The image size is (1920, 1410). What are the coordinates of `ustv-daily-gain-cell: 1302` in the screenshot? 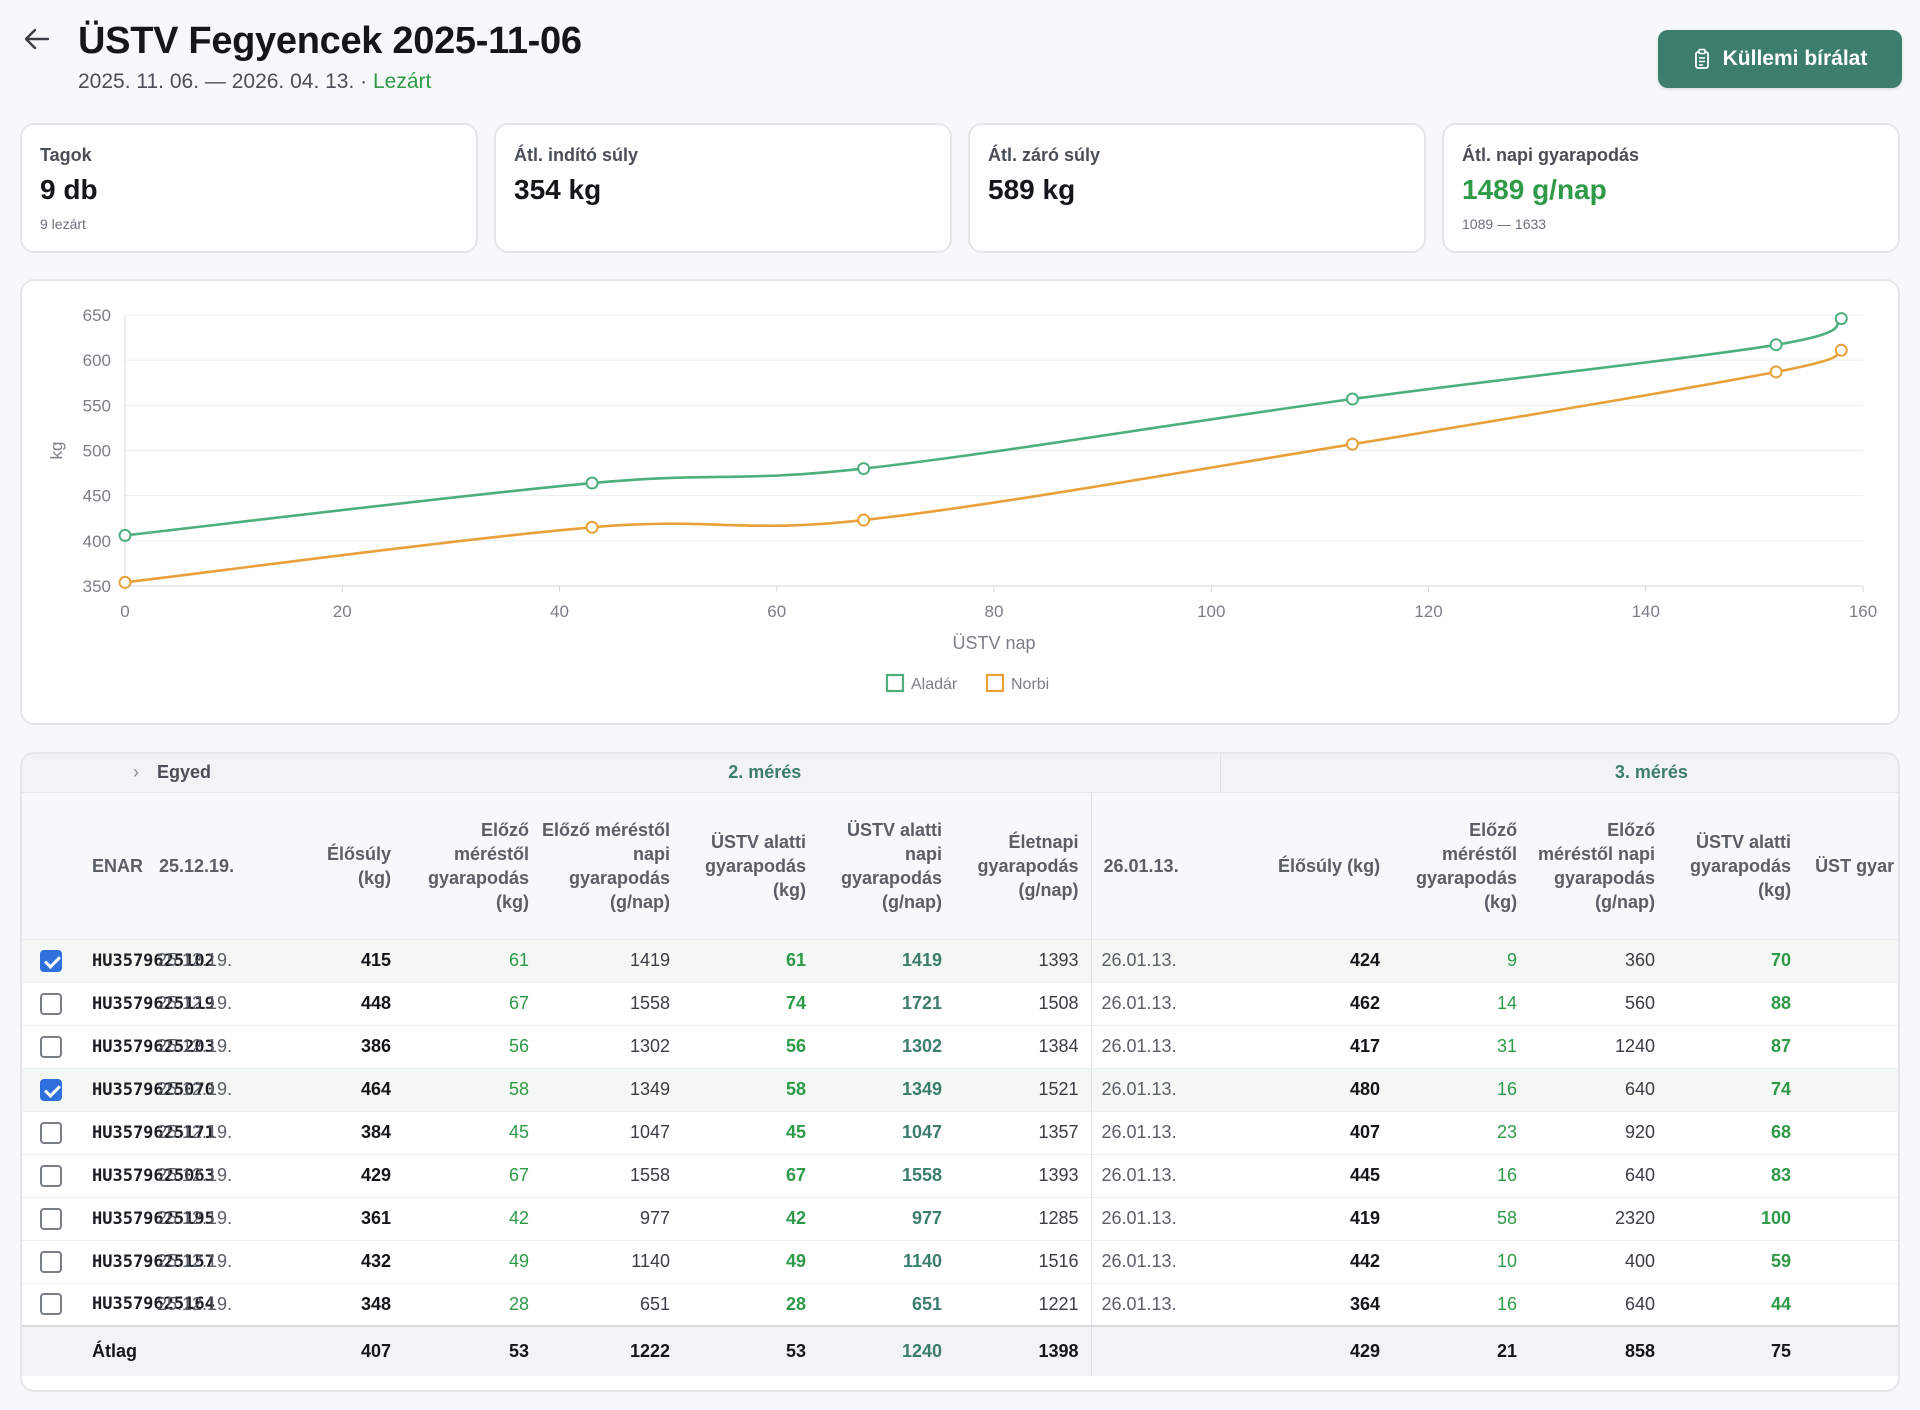 It's located at (886, 1047).